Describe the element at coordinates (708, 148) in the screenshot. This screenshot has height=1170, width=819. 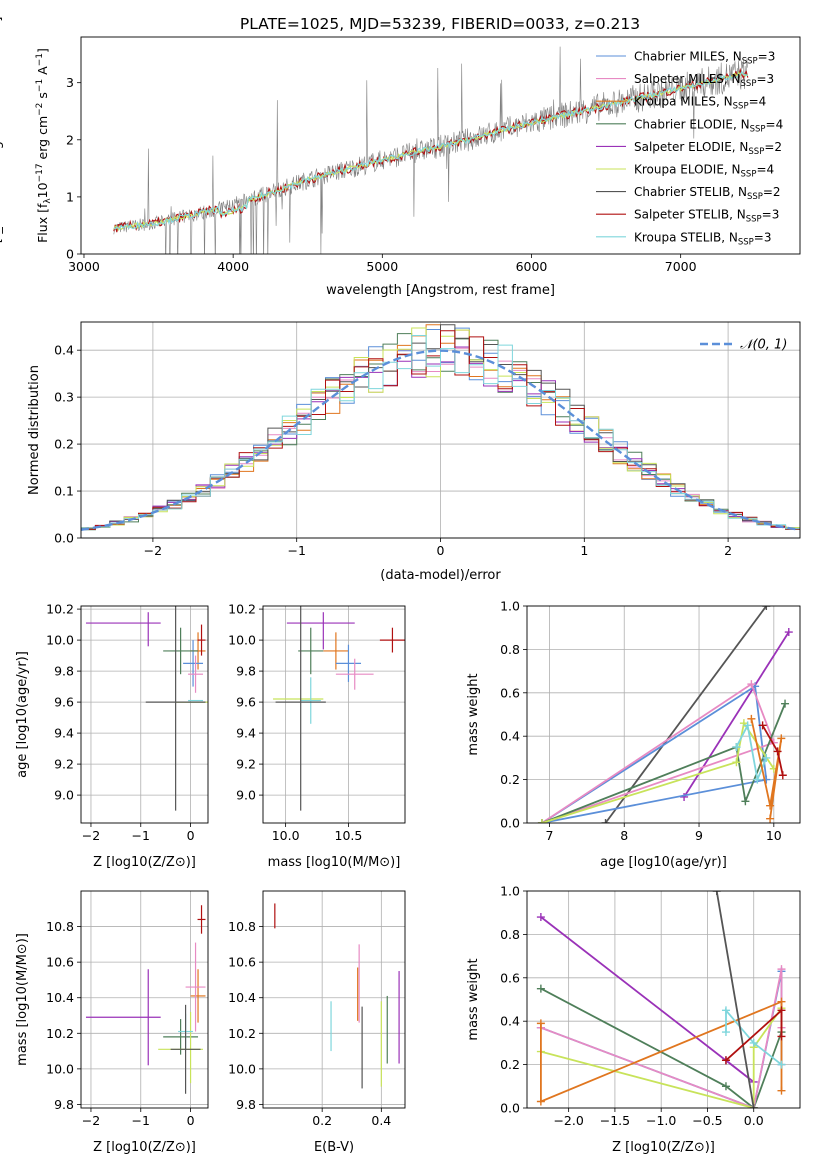
I see `legend-entry: Salpeter ELODIE, NSSP=2` at that location.